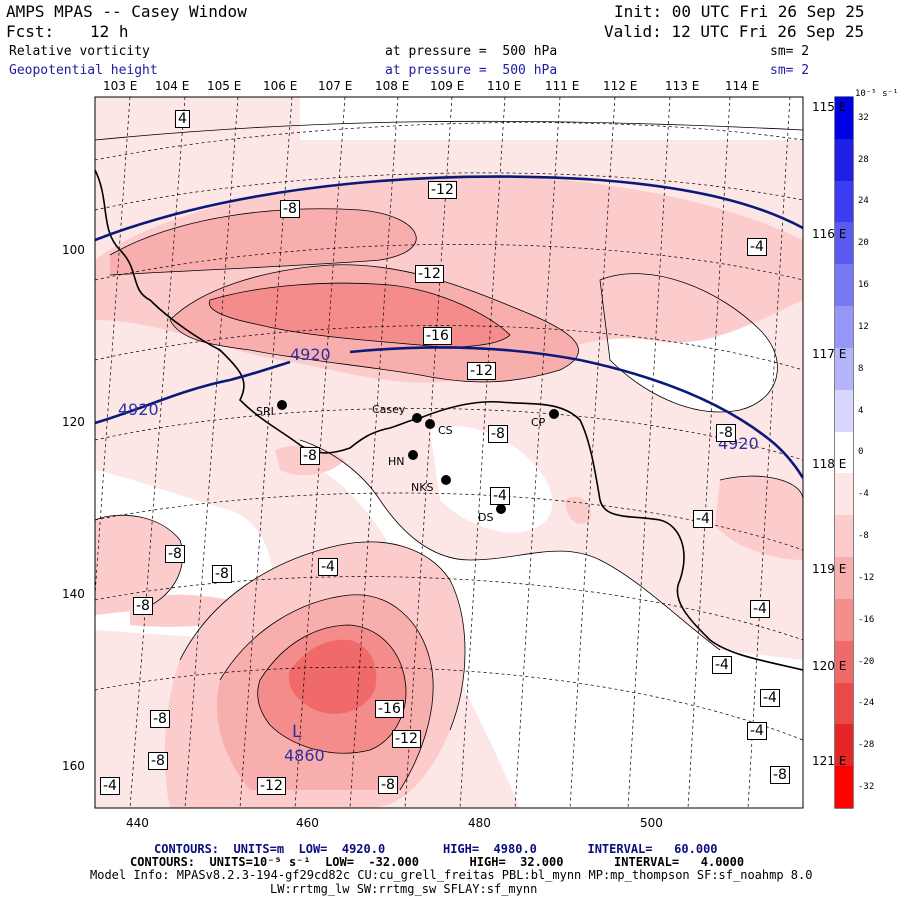  I want to click on valid-time: Valid: 12 UTC Fri 26 Sep 25, so click(734, 31).